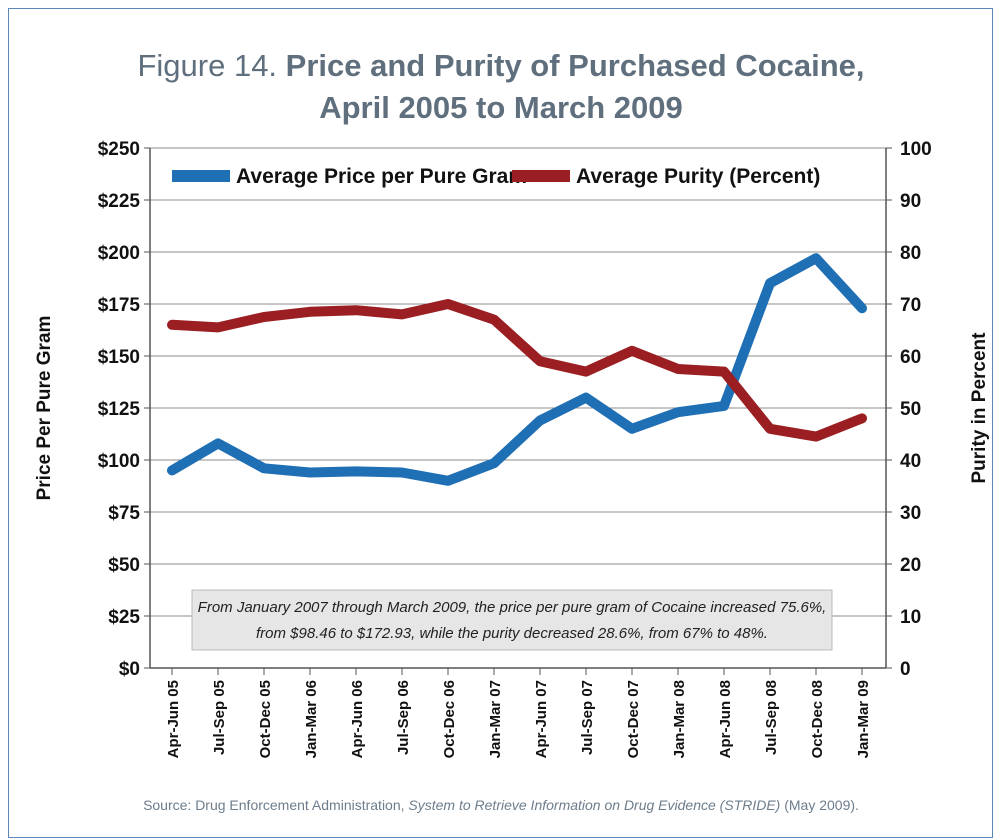 Image resolution: width=1002 pixels, height=838 pixels. I want to click on right-axis-title: Purity in Percent, so click(979, 408).